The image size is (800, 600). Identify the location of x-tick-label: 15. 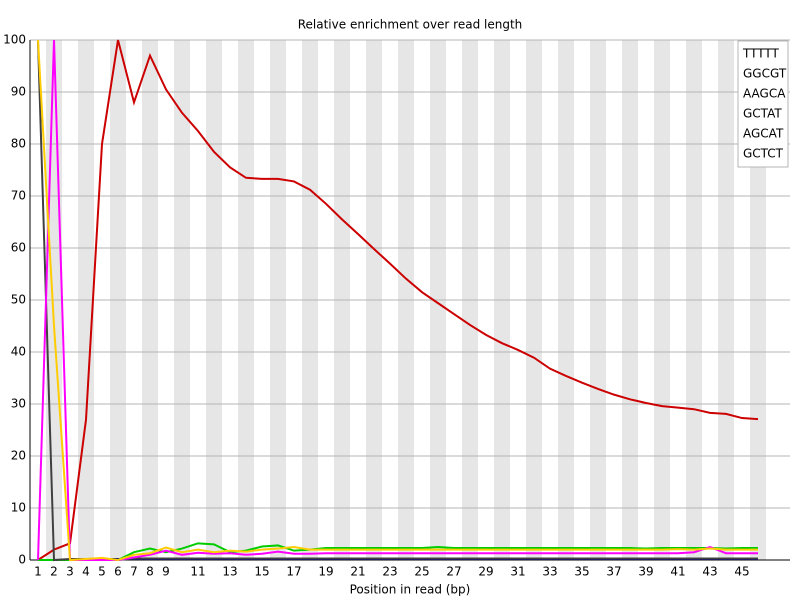
(261, 572).